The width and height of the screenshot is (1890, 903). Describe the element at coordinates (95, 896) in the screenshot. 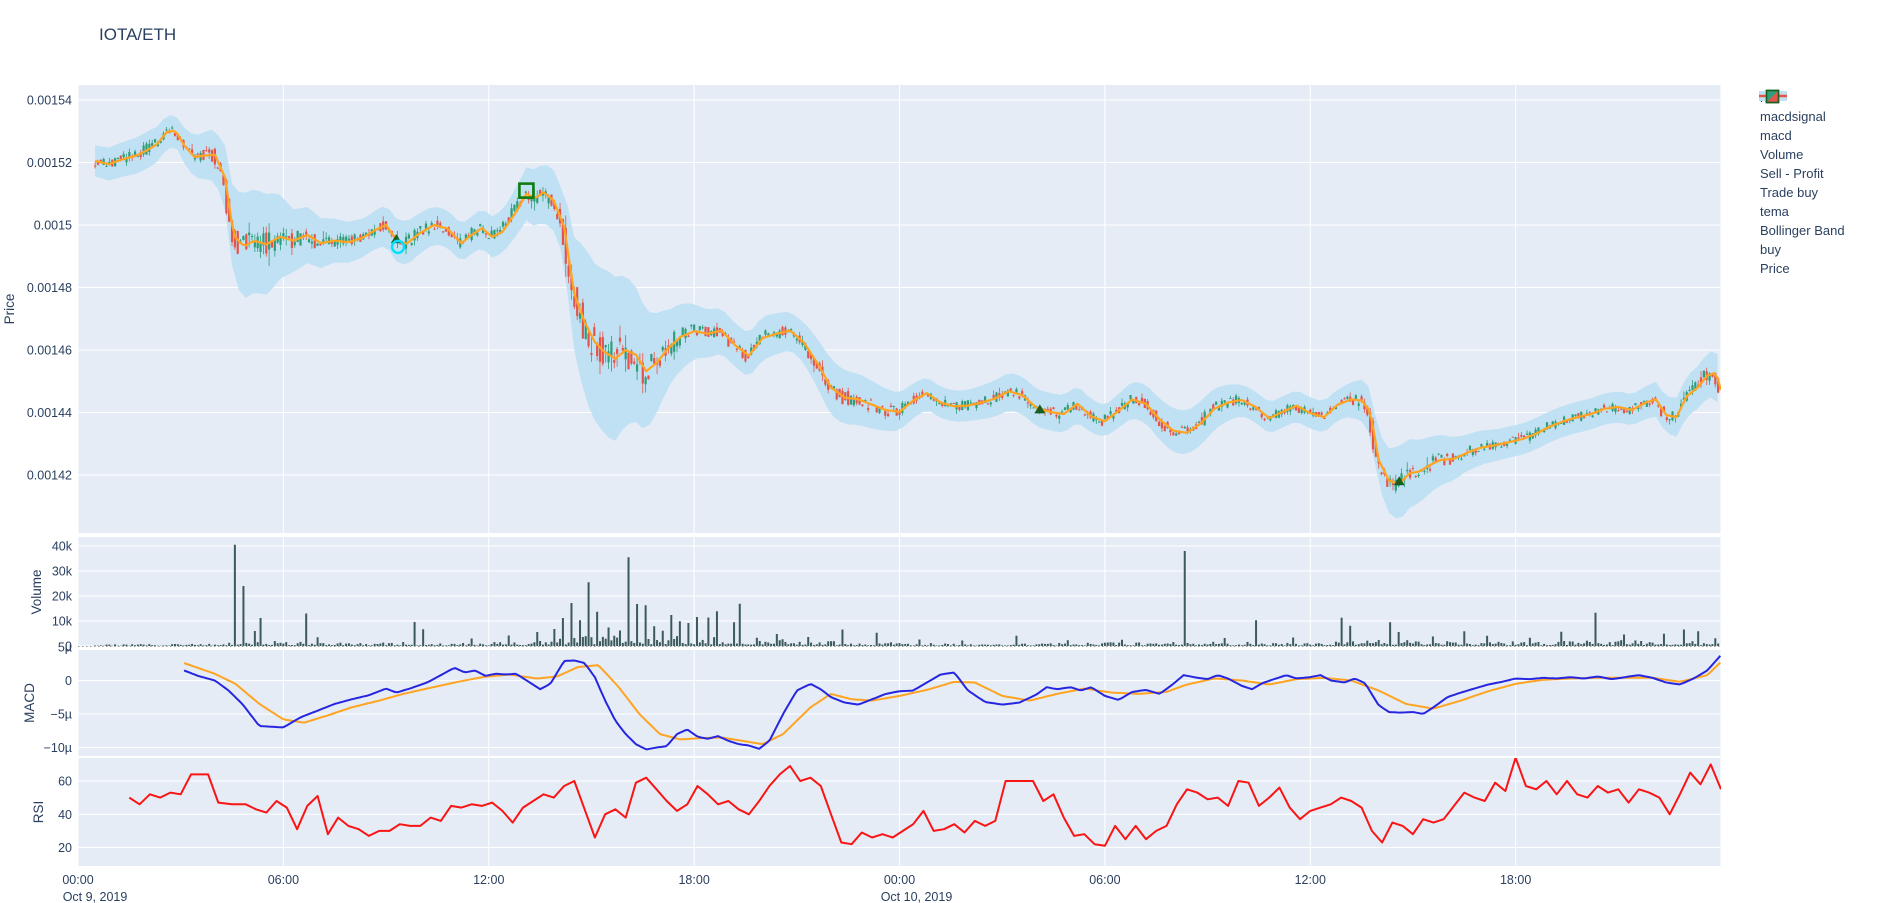

I see `x-date-label: Oct 9, 2019` at that location.